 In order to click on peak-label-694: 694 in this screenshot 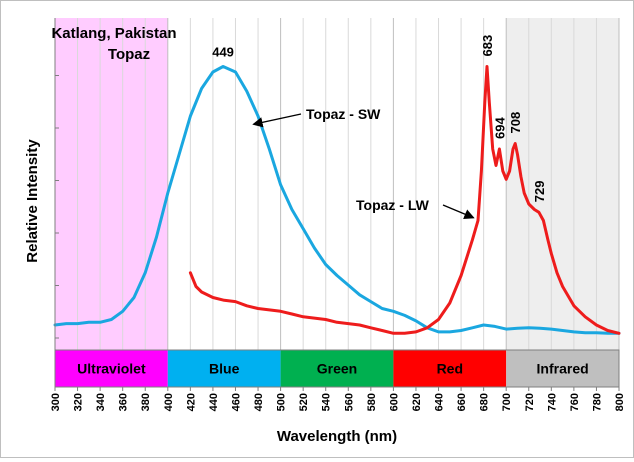, I will do `click(499, 128)`.